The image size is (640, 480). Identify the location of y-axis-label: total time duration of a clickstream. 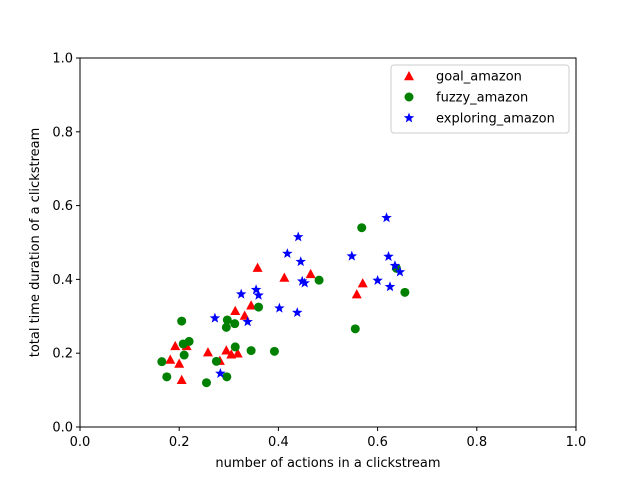
(35, 243).